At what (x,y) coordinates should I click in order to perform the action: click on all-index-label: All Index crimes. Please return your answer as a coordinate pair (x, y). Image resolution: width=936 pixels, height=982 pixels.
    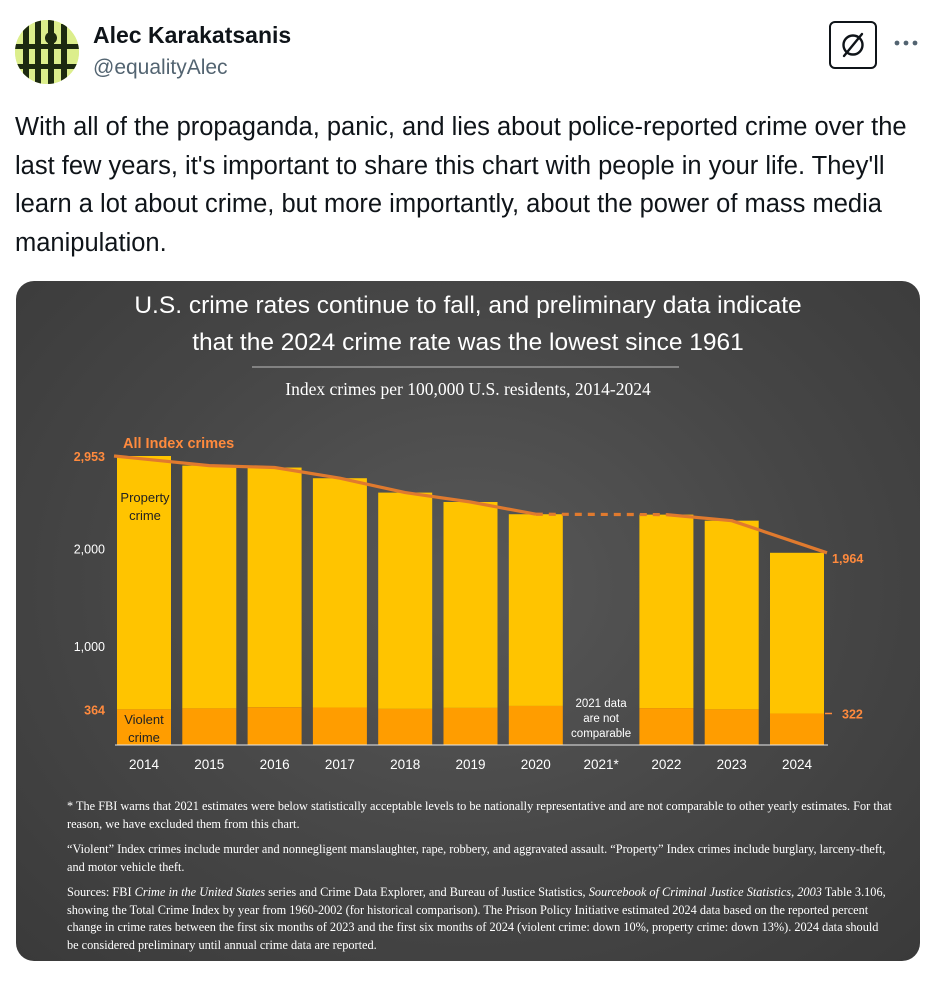
    Looking at the image, I should click on (178, 444).